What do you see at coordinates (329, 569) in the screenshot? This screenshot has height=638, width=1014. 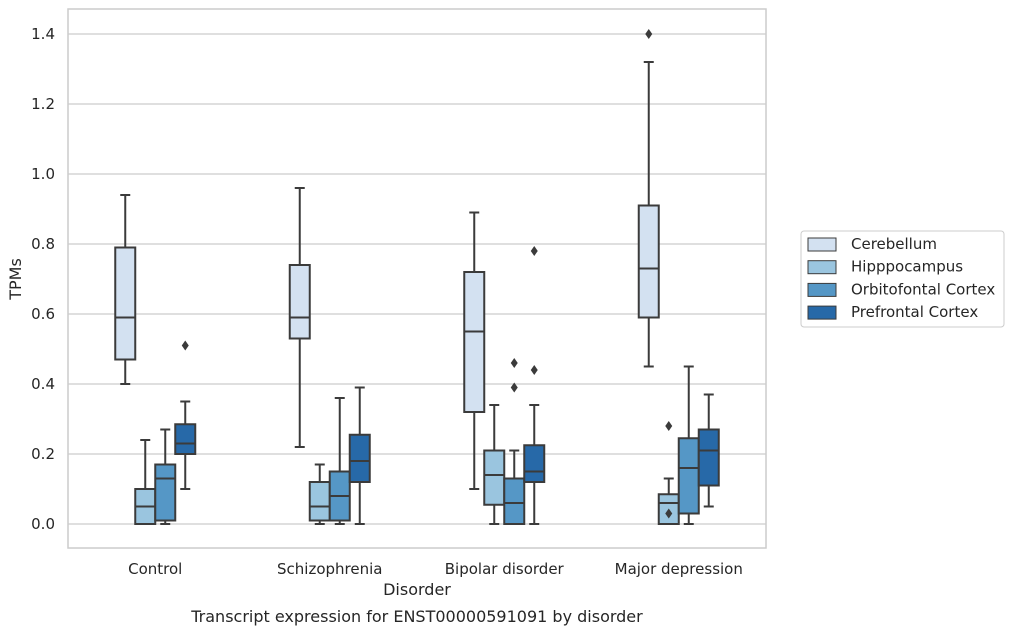 I see `x-tick-label: Schizophrenia` at bounding box center [329, 569].